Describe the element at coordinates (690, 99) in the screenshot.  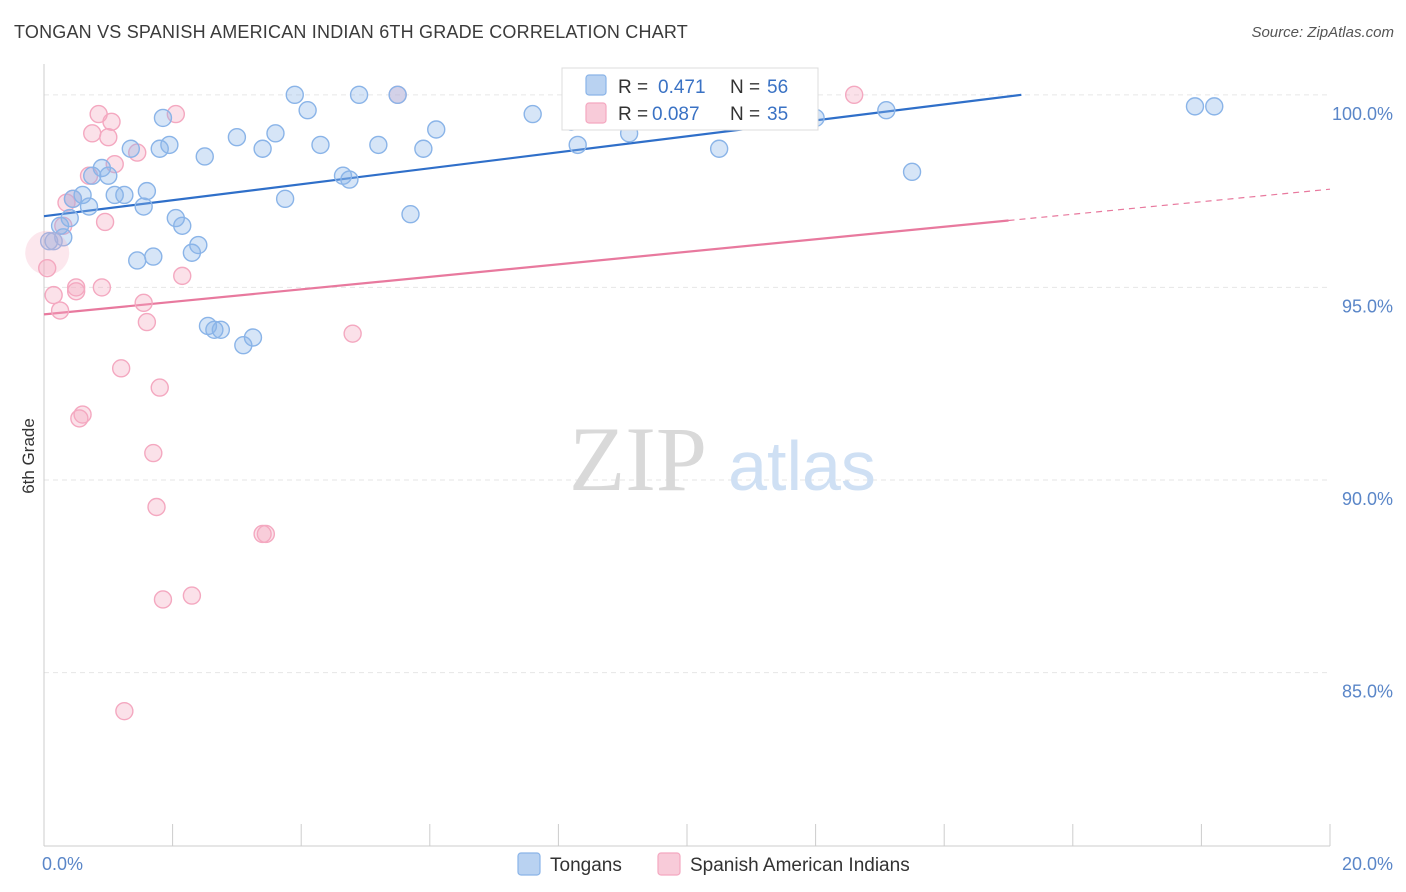
I see `legend: R = 0.471 N = 56 R = 0.087 N = 35` at that location.